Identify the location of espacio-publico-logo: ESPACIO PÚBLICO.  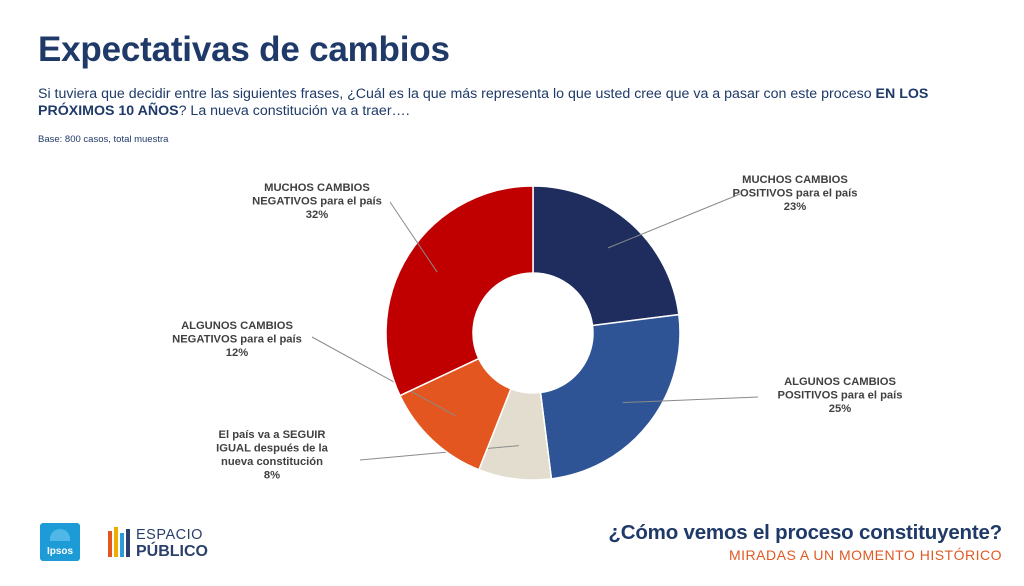
(176, 543).